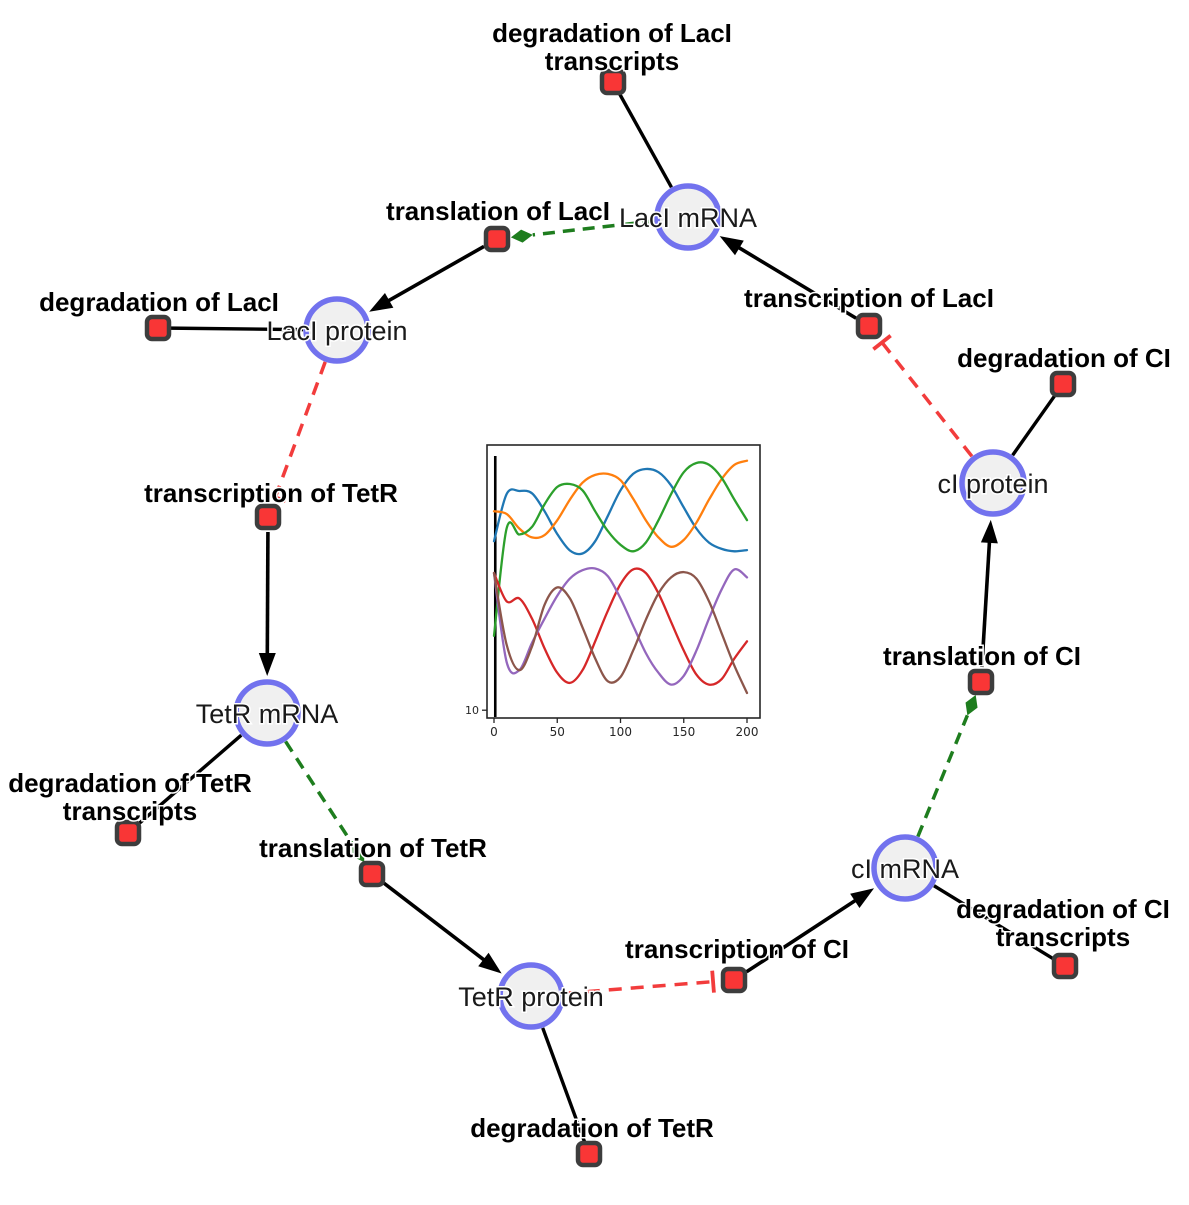 This screenshot has width=1189, height=1205. I want to click on chart-curve-PZ, so click(620, 549).